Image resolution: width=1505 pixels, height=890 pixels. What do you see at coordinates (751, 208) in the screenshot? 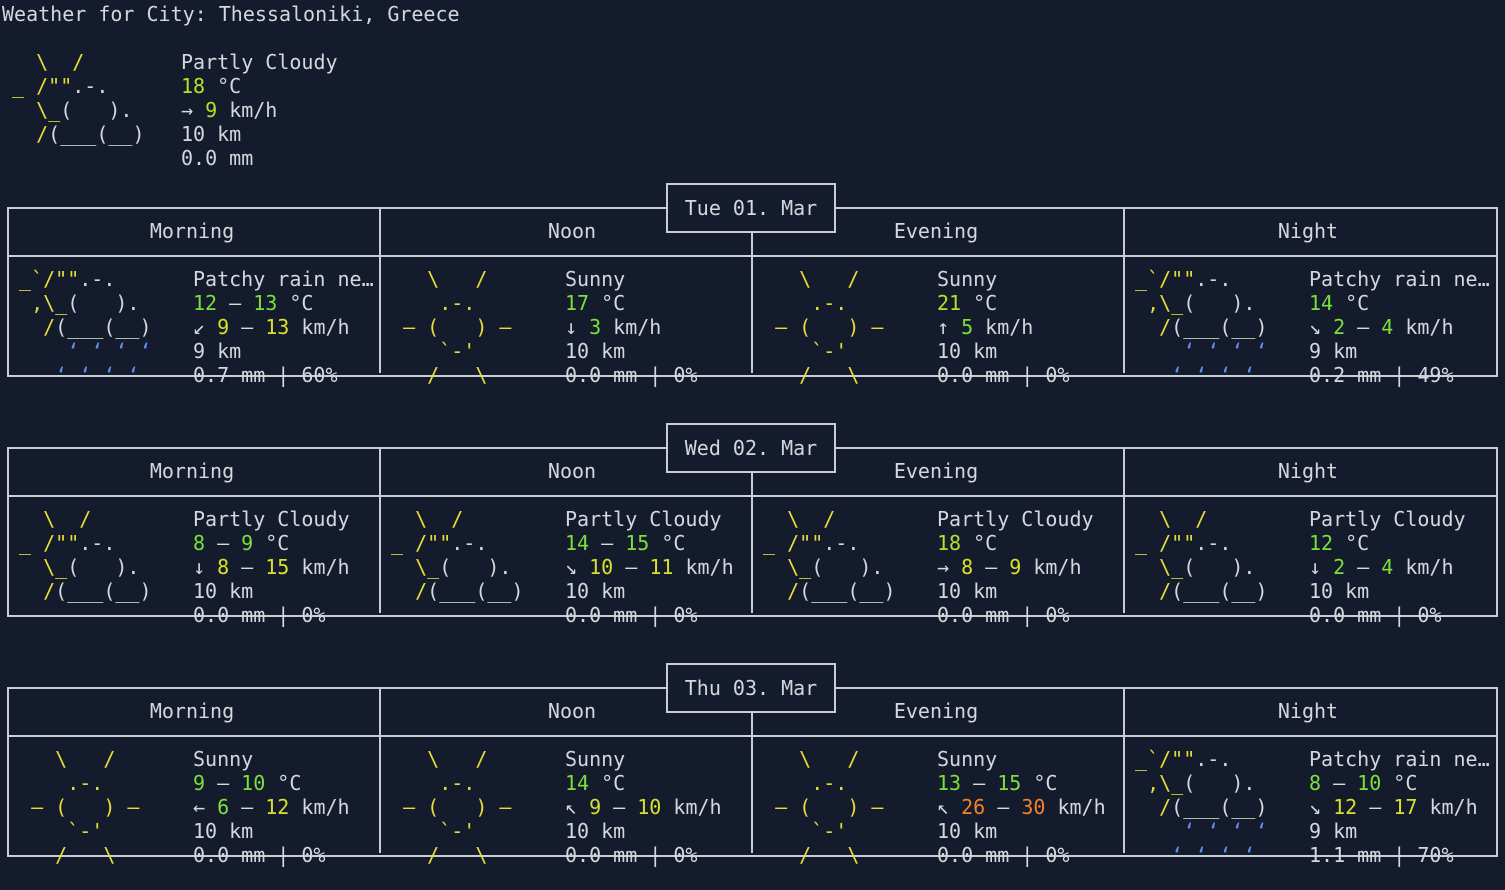
I see `forecast-date: Tue 01. Mar` at bounding box center [751, 208].